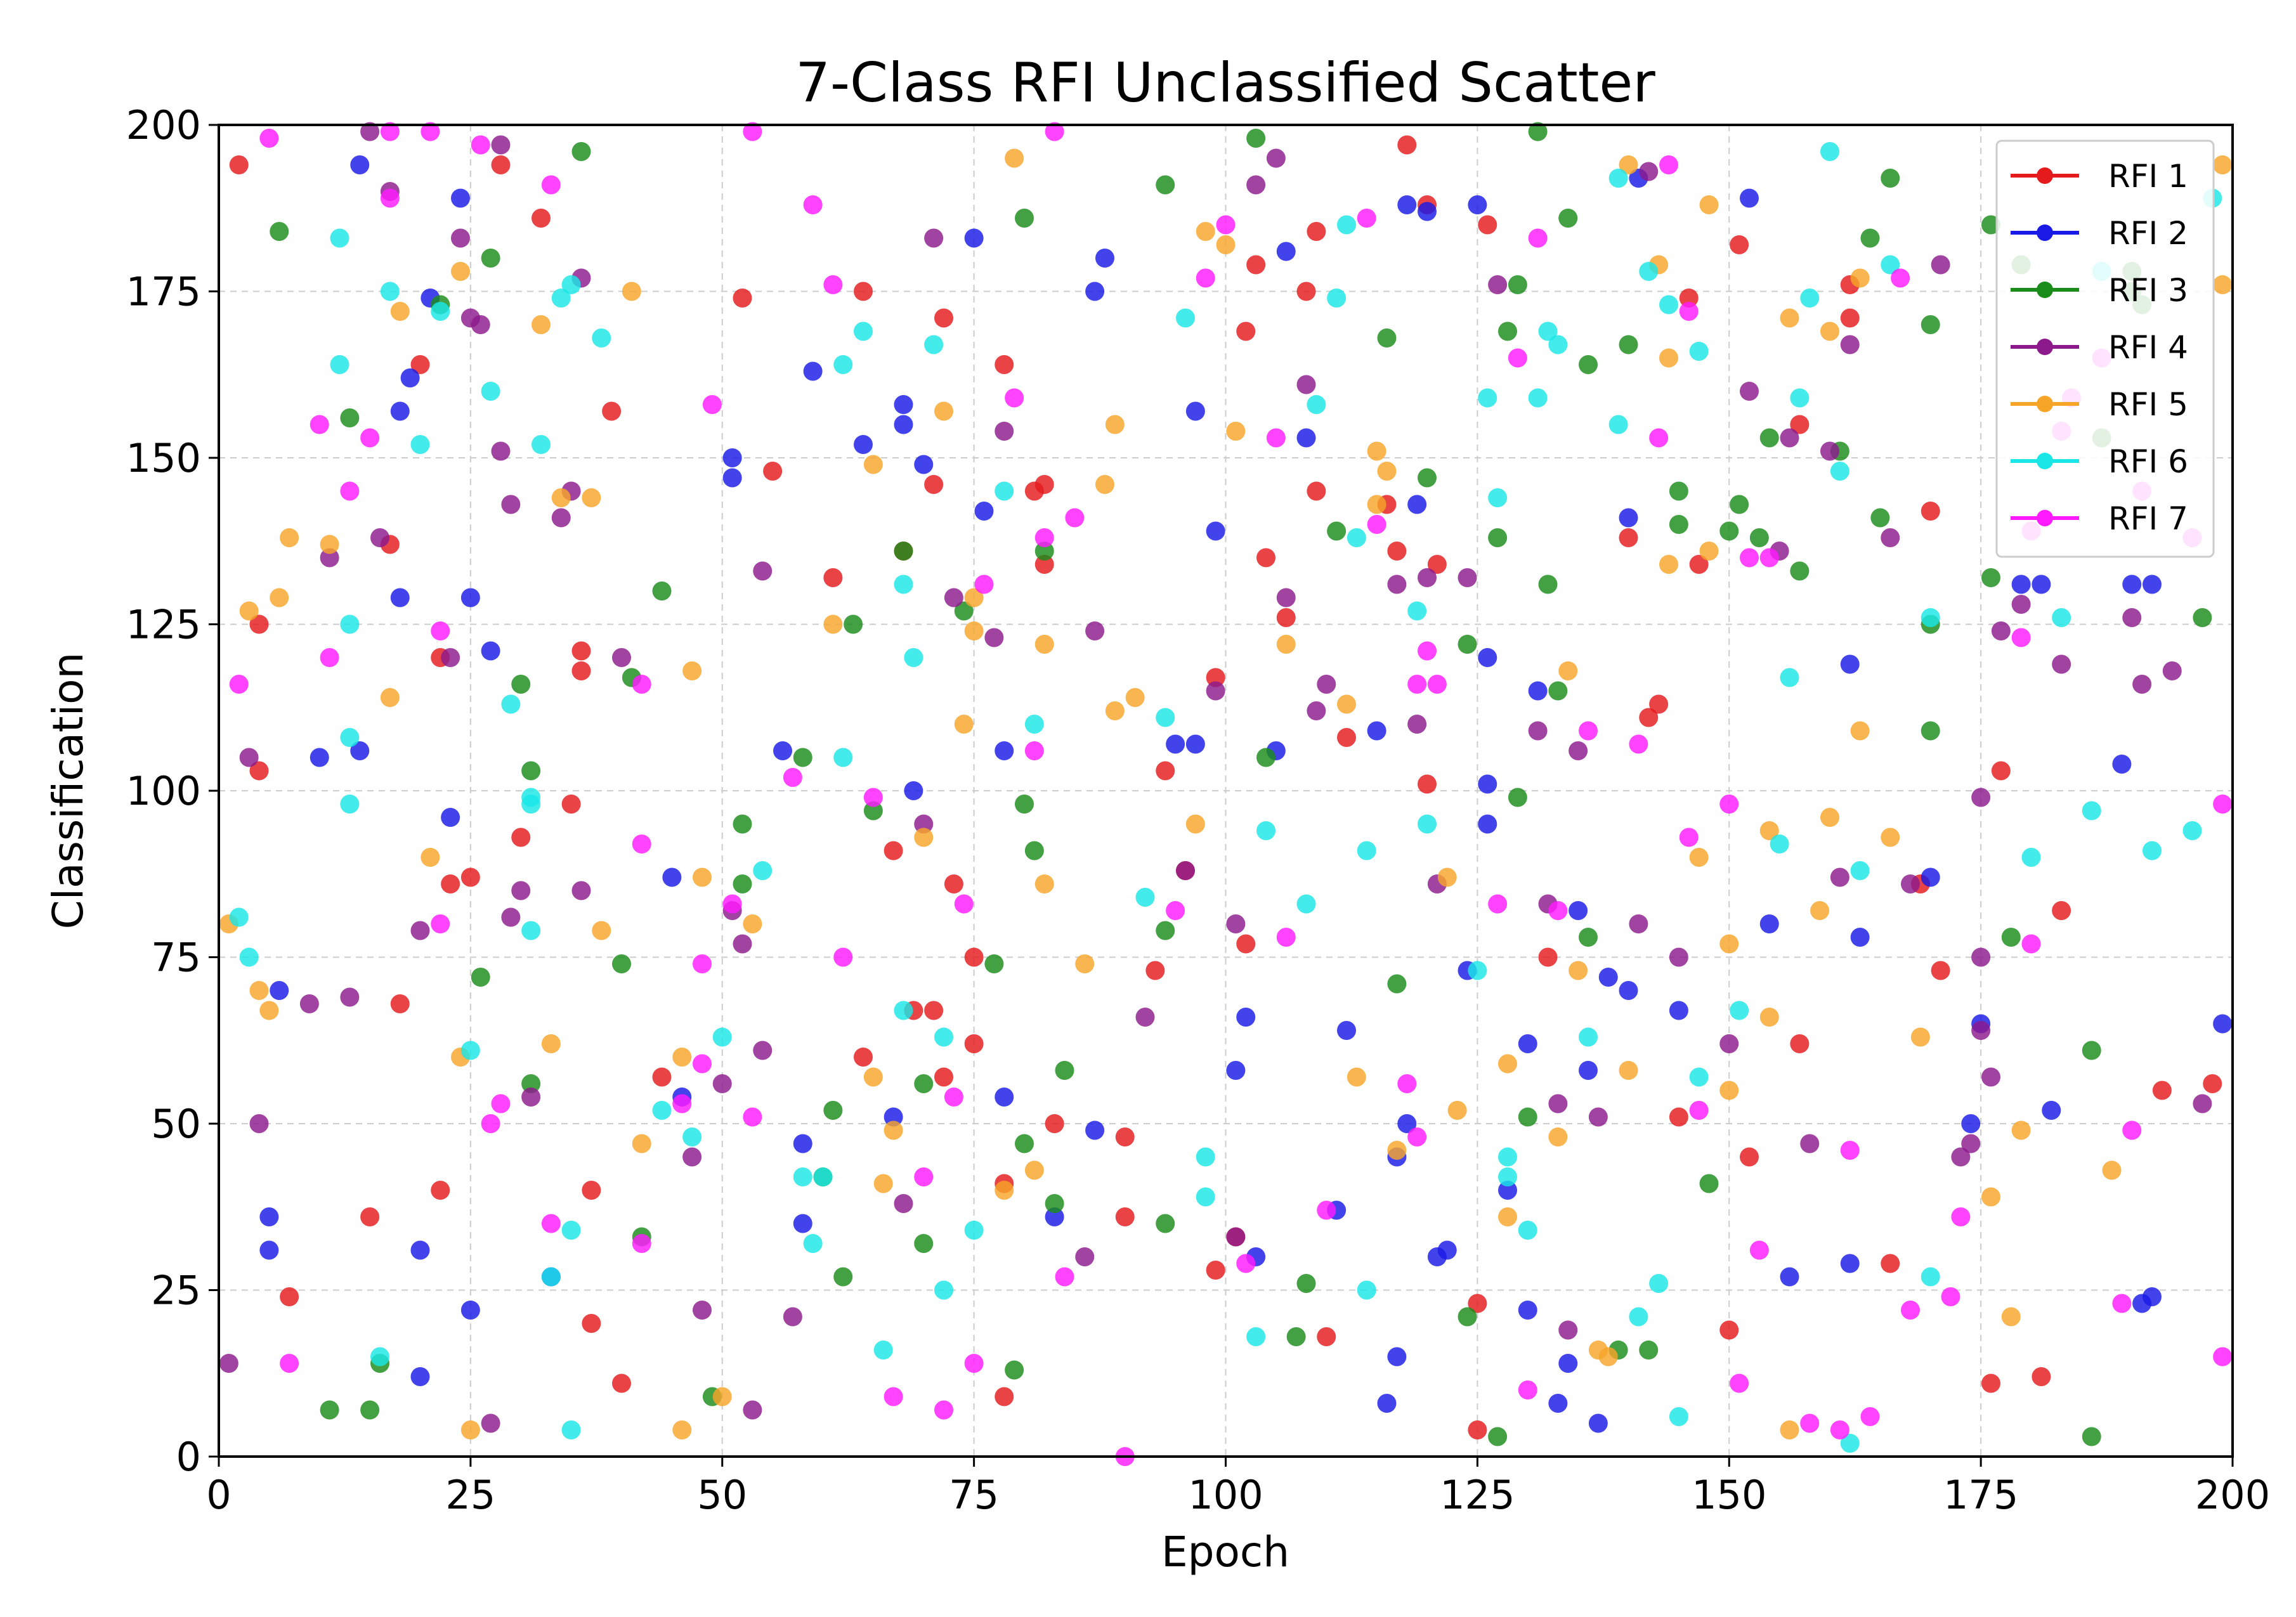  I want to click on legend-item-rfi-6: RFI 6, so click(2099, 461).